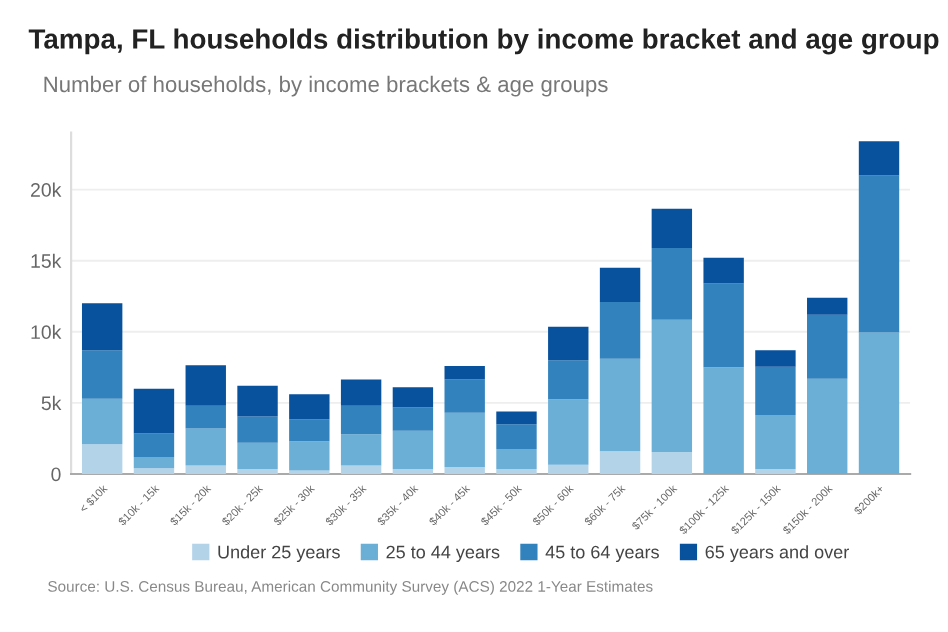  I want to click on legend-label: 25 to 44 years, so click(443, 554).